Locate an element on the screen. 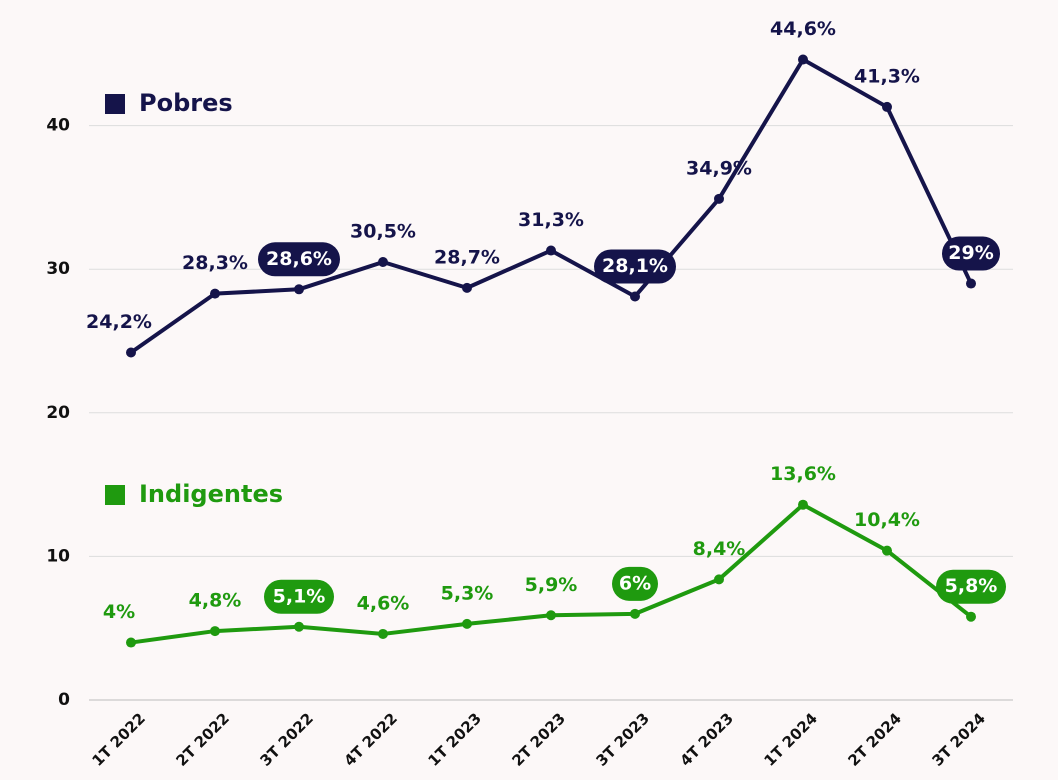 The width and height of the screenshot is (1058, 780). data-label: 44,6% is located at coordinates (803, 29).